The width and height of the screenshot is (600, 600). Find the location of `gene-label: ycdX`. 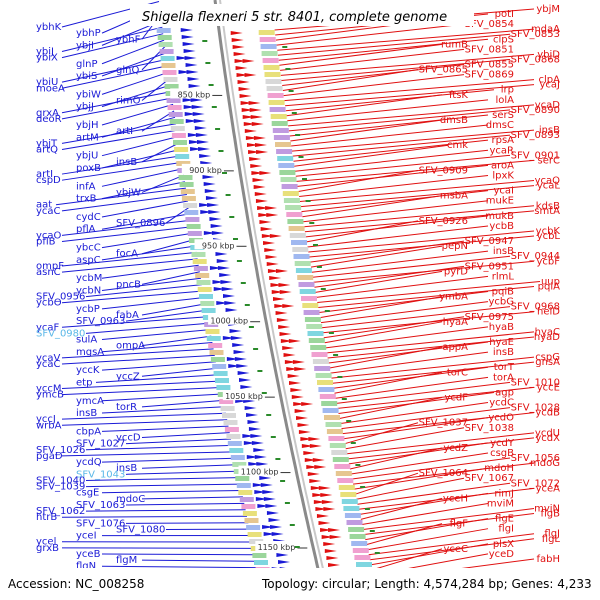

gene-label: ycdX is located at coordinates (547, 438).